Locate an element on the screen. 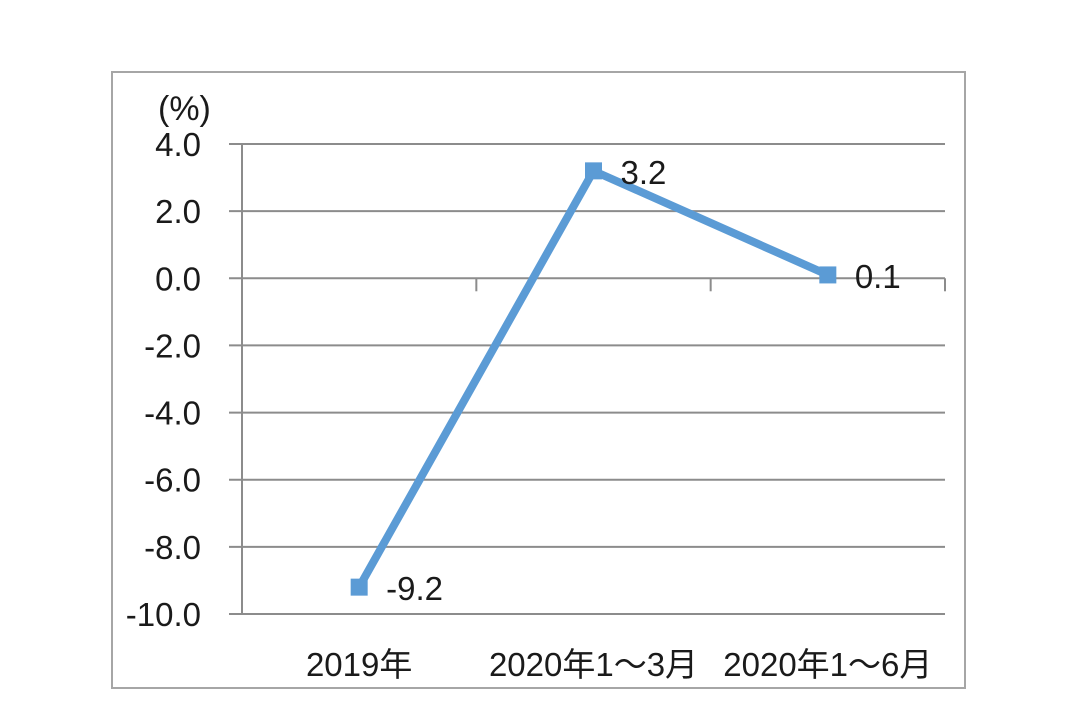 The width and height of the screenshot is (1080, 705). x-category-label: 2020年1～6月 is located at coordinates (827, 664).